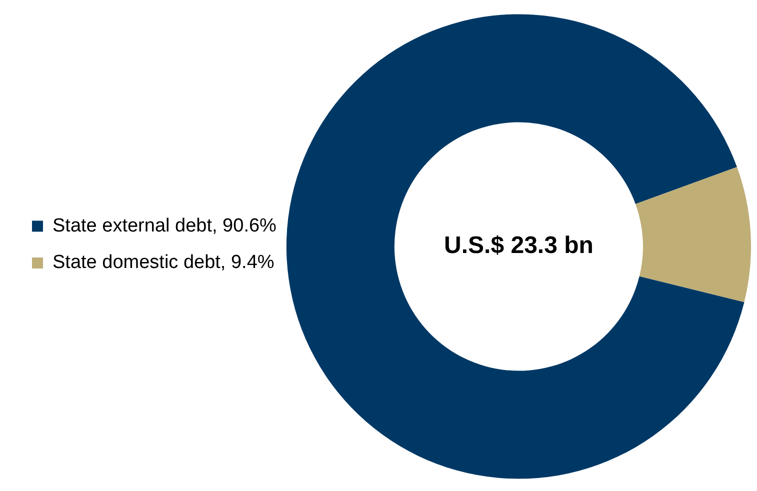 The image size is (757, 491). What do you see at coordinates (163, 263) in the screenshot?
I see `legend-label: State domestic debt, 9.4%` at bounding box center [163, 263].